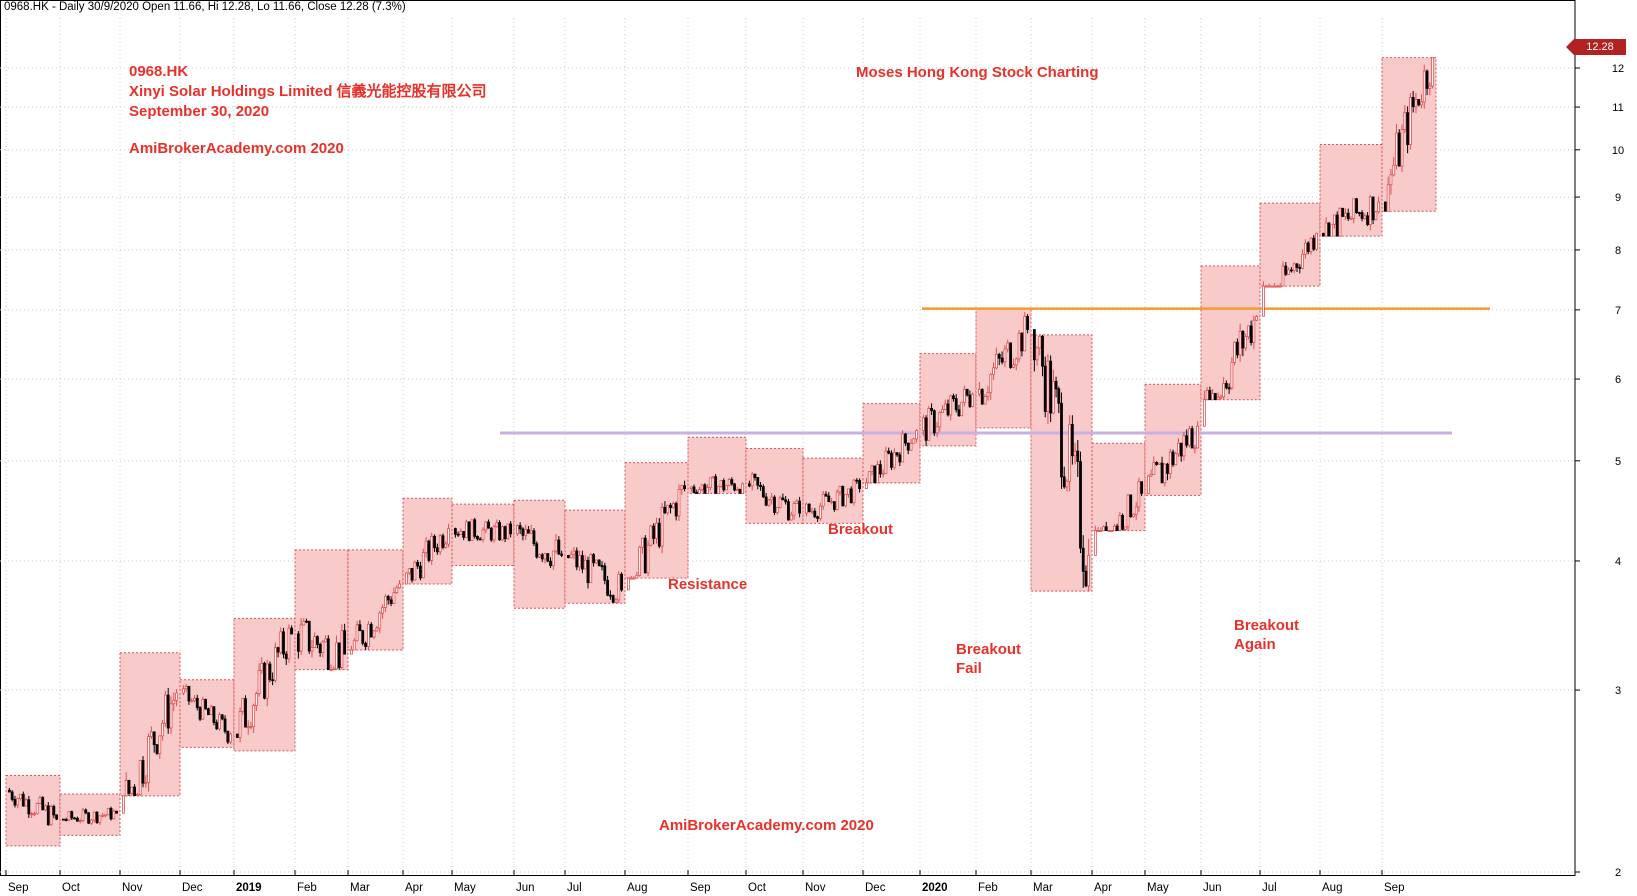  Describe the element at coordinates (192, 888) in the screenshot. I see `x-tick-label: Dec` at that location.